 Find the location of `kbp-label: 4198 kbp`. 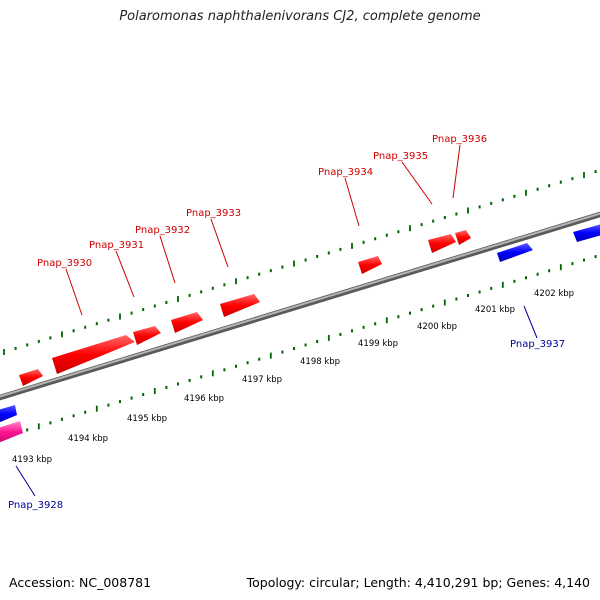

kbp-label: 4198 kbp is located at coordinates (320, 362).